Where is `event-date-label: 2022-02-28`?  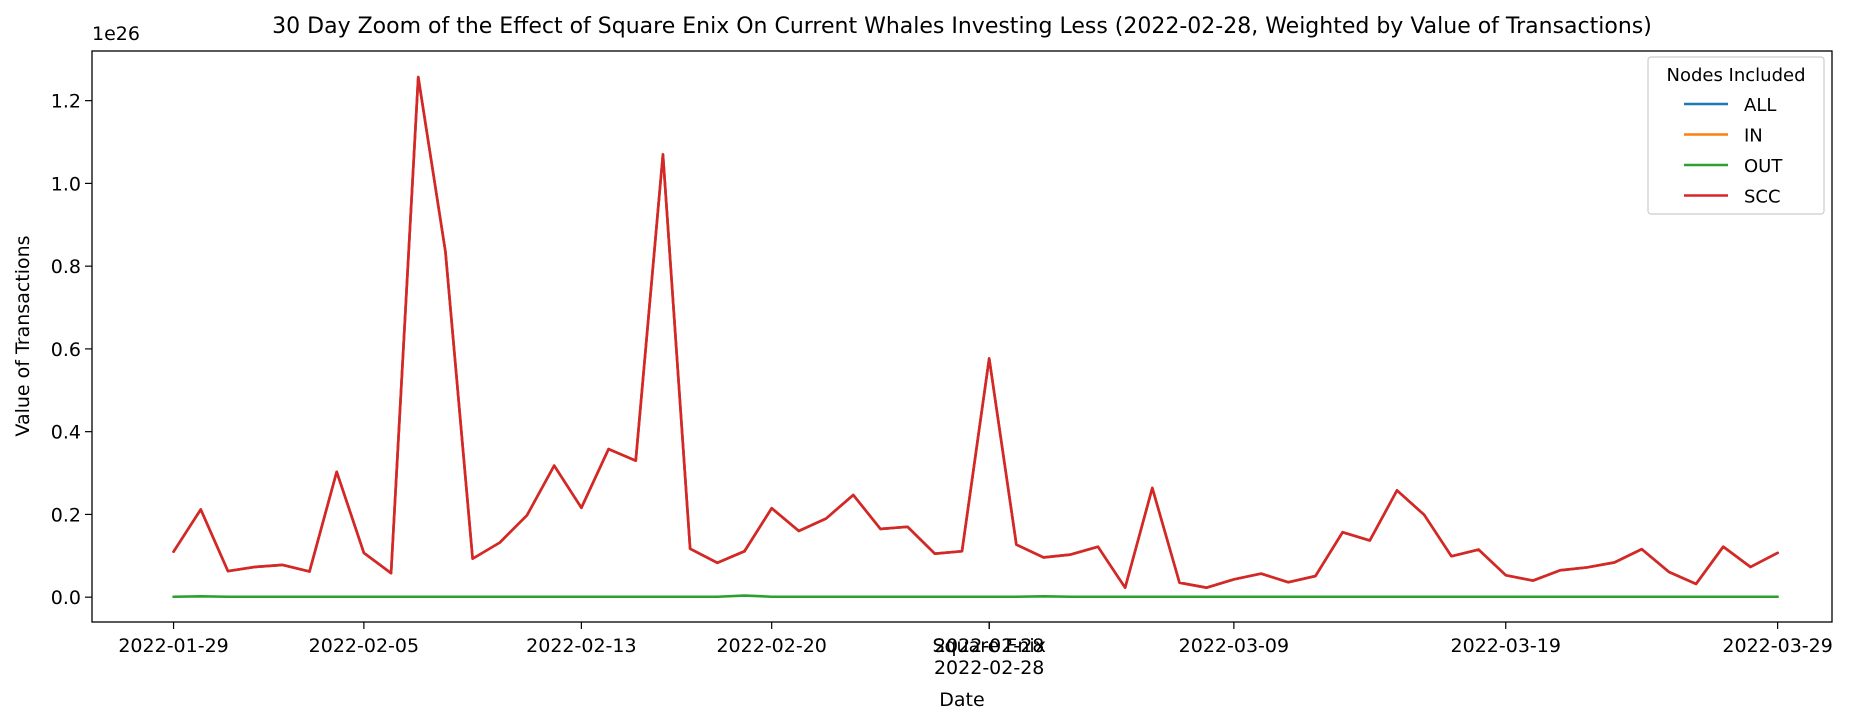
event-date-label: 2022-02-28 is located at coordinates (989, 668).